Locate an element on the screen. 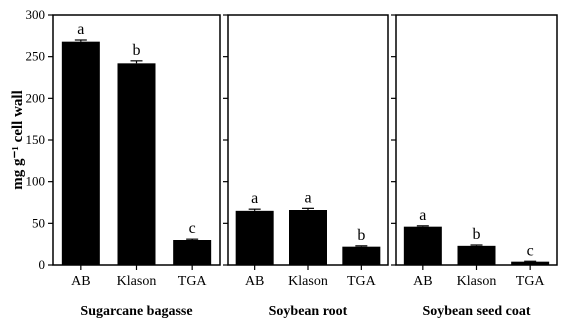 The height and width of the screenshot is (321, 562). y-axis-label: mg g⁻¹ cell wall is located at coordinates (18, 139).